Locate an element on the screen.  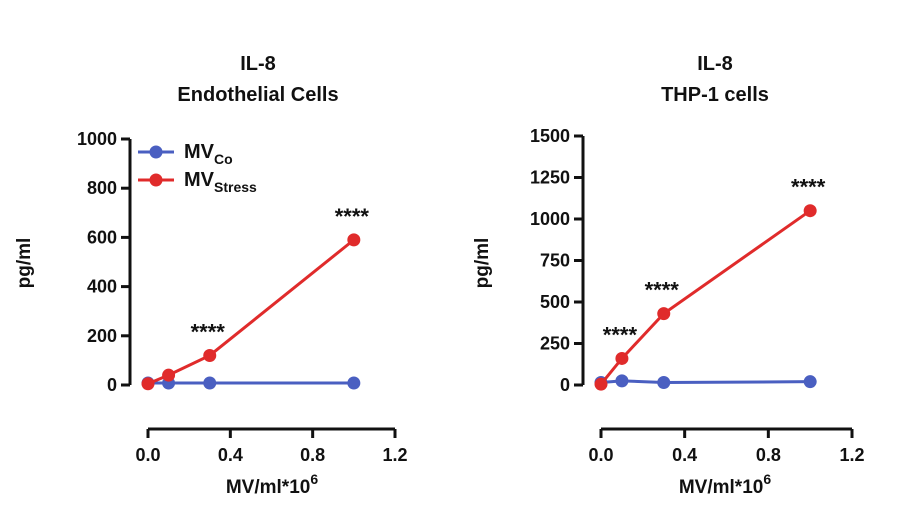
legend-item-stress: MVStress is located at coordinates (197, 182).